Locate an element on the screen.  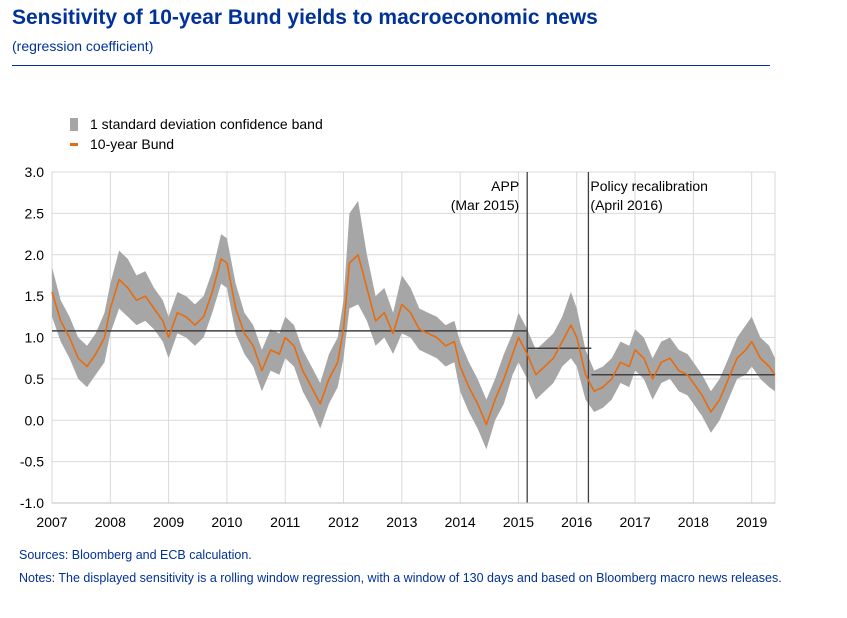
x-tick-label: 2015 is located at coordinates (518, 522).